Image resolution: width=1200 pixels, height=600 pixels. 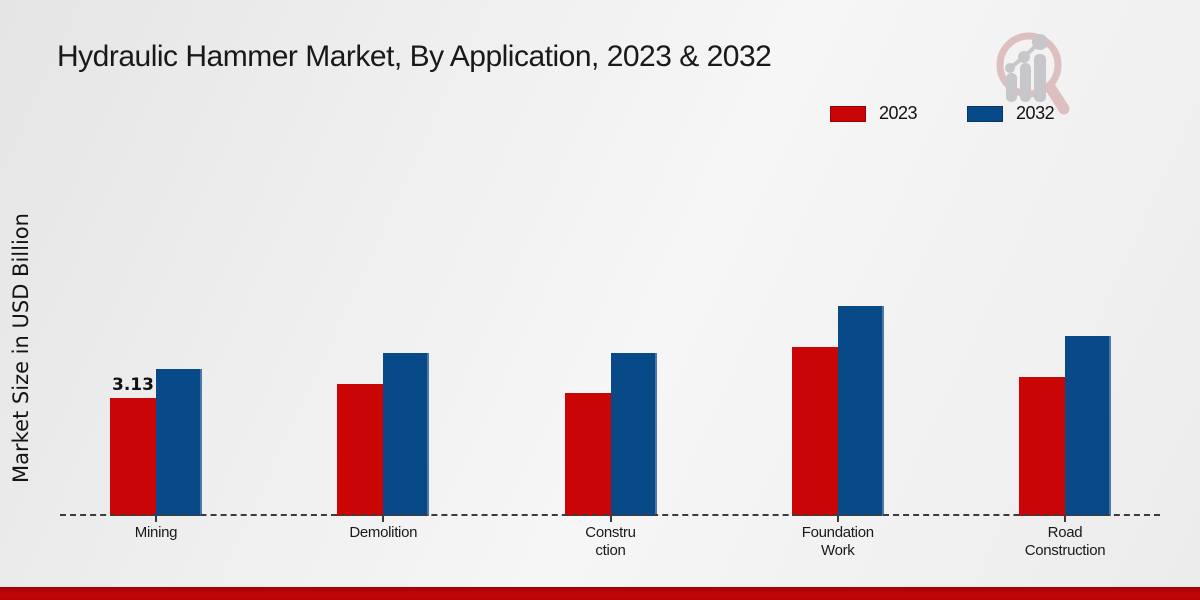 I want to click on legend-label-2023: 2023, so click(x=898, y=113).